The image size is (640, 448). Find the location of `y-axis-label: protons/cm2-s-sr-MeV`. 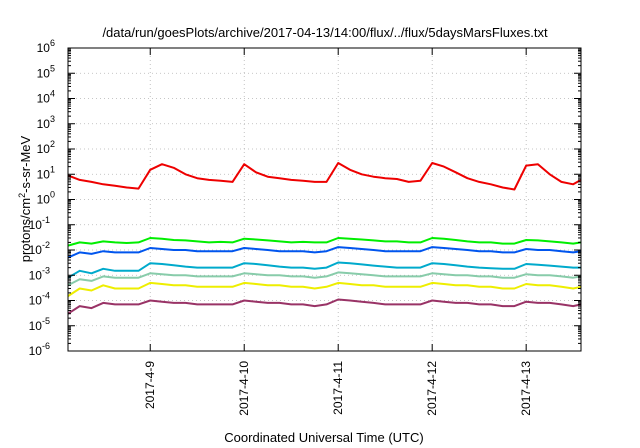

y-axis-label: protons/cm2-s-sr-MeV is located at coordinates (25, 198).